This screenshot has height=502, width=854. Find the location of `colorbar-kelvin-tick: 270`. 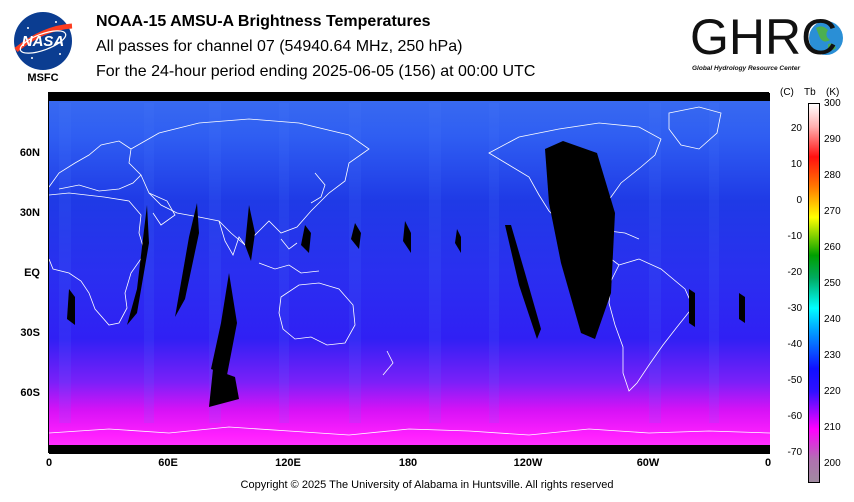

colorbar-kelvin-tick: 270 is located at coordinates (832, 211).